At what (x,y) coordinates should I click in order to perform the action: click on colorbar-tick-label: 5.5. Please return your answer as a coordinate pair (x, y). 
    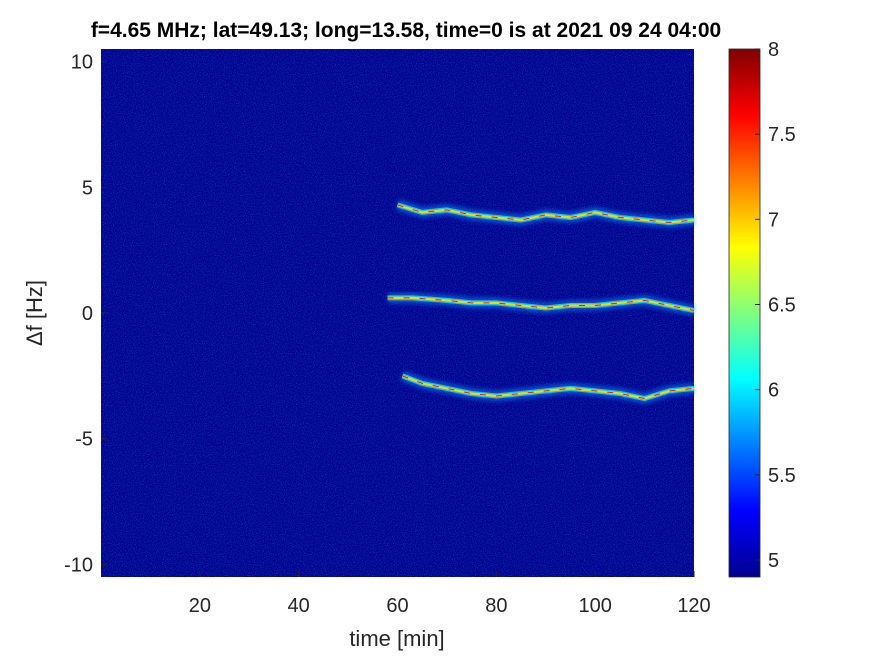
    Looking at the image, I should click on (782, 476).